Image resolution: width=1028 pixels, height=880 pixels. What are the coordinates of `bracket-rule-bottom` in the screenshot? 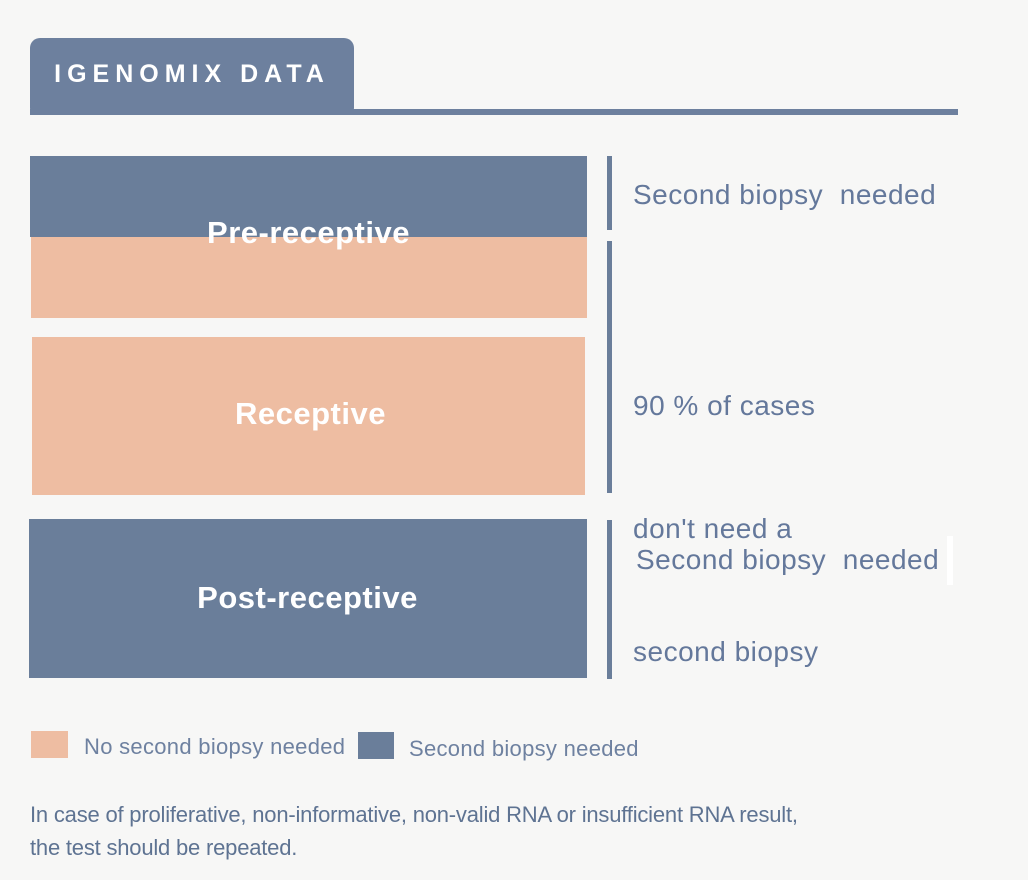 It's located at (609, 599).